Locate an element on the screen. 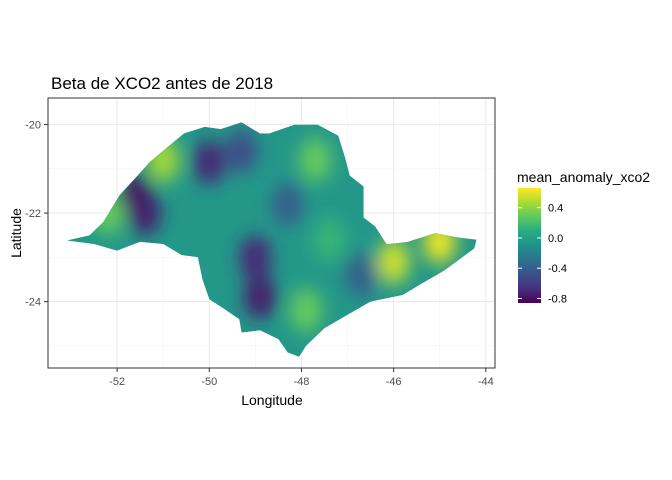  x-tick-label: -50 is located at coordinates (209, 382).